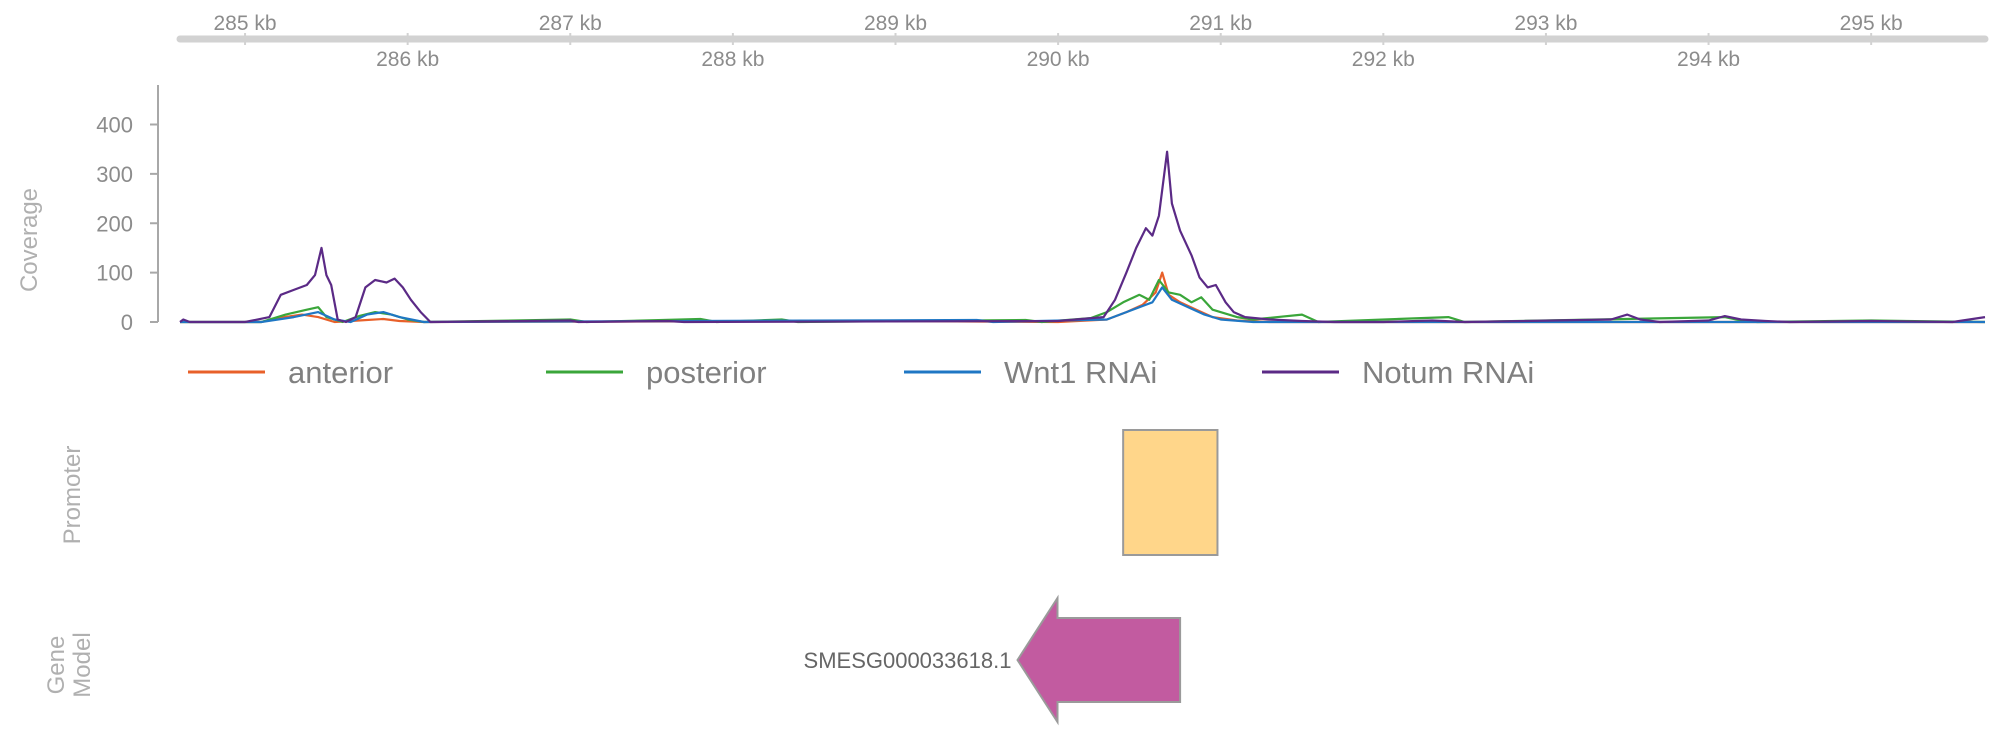 This screenshot has width=2000, height=750. I want to click on coverage-y-tick-label-0: 0, so click(127, 322).